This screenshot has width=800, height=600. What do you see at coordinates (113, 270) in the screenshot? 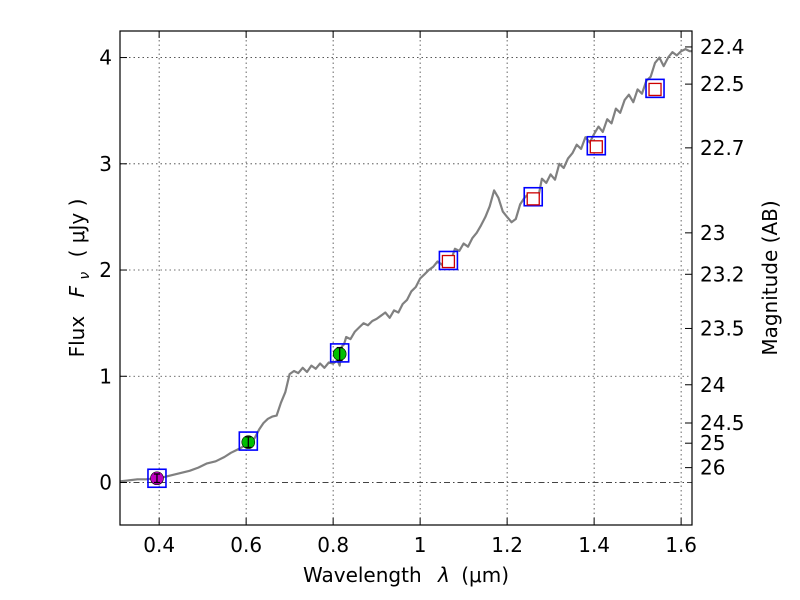
I see `y-axis-ticks: 0 1 2 3 4` at bounding box center [113, 270].